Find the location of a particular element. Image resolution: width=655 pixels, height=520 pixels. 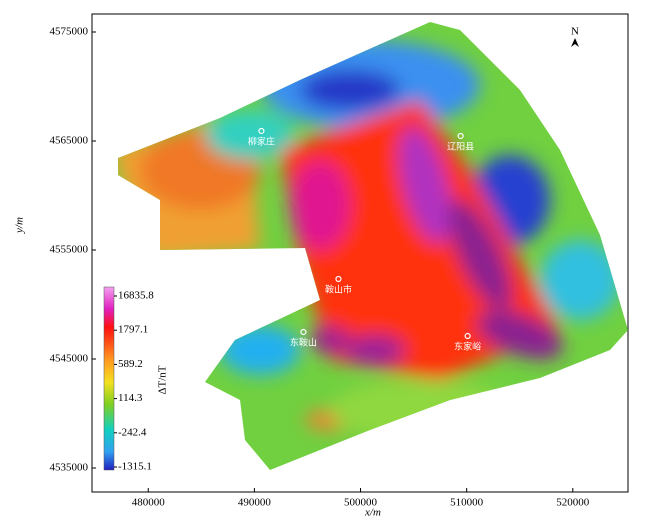

place-label: 鞍山市 is located at coordinates (338, 289).